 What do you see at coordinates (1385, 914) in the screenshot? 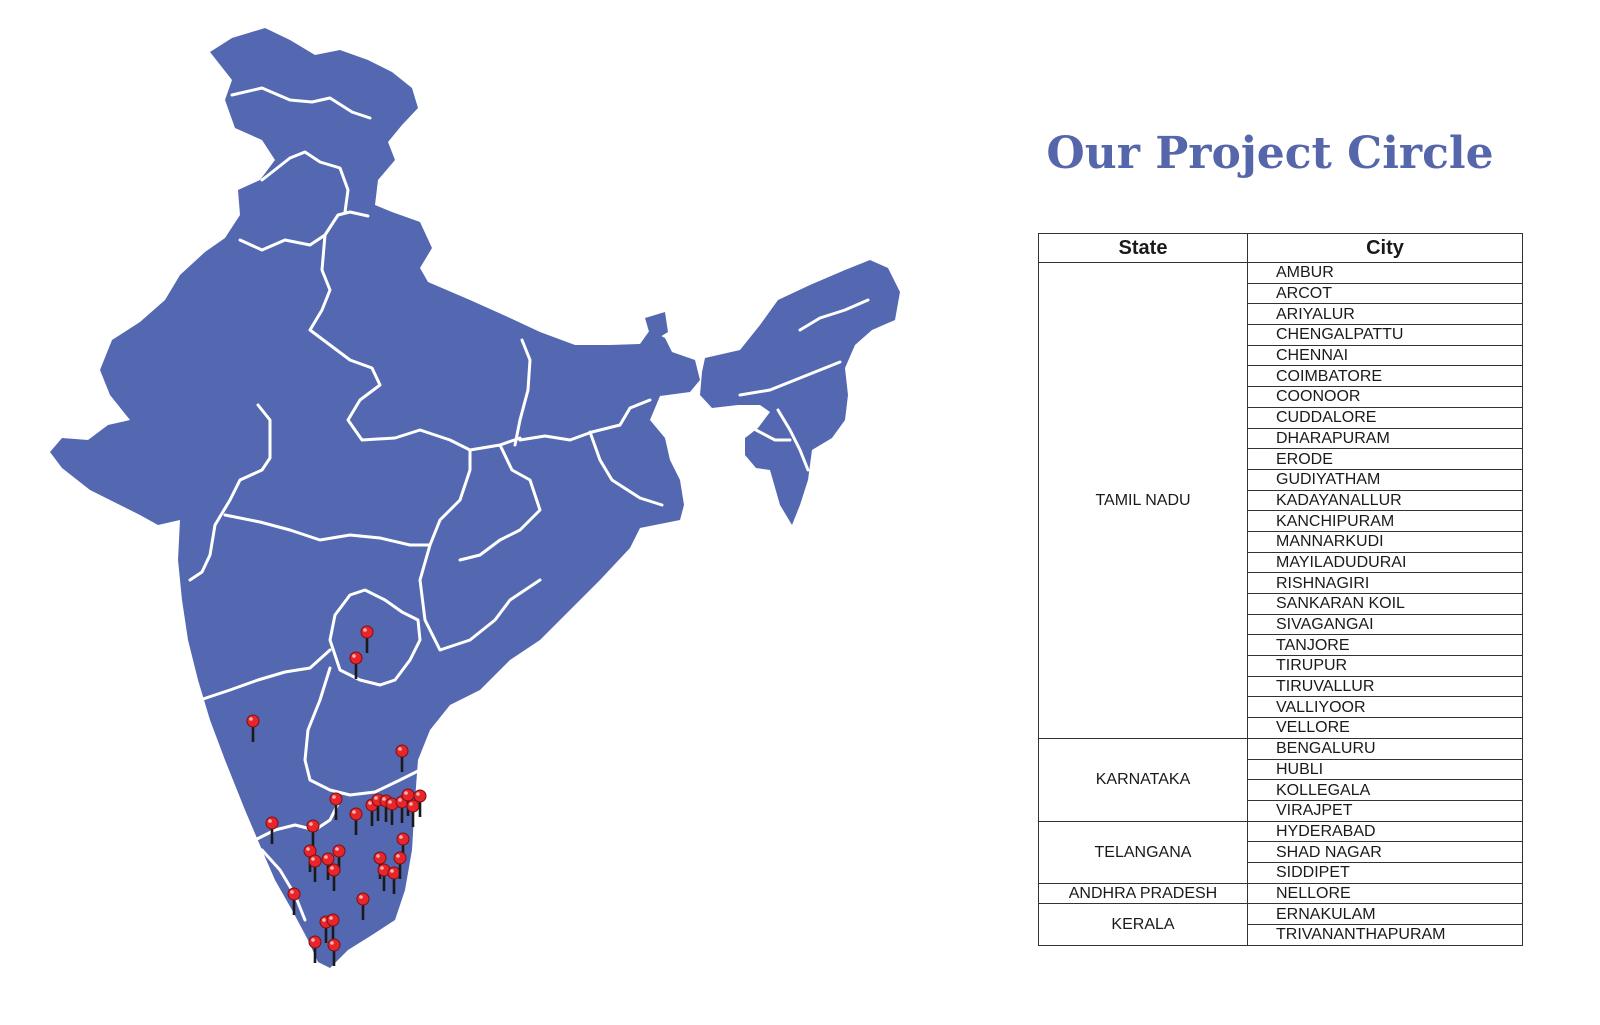
I see `city-cell: ERNAKULAM` at bounding box center [1385, 914].